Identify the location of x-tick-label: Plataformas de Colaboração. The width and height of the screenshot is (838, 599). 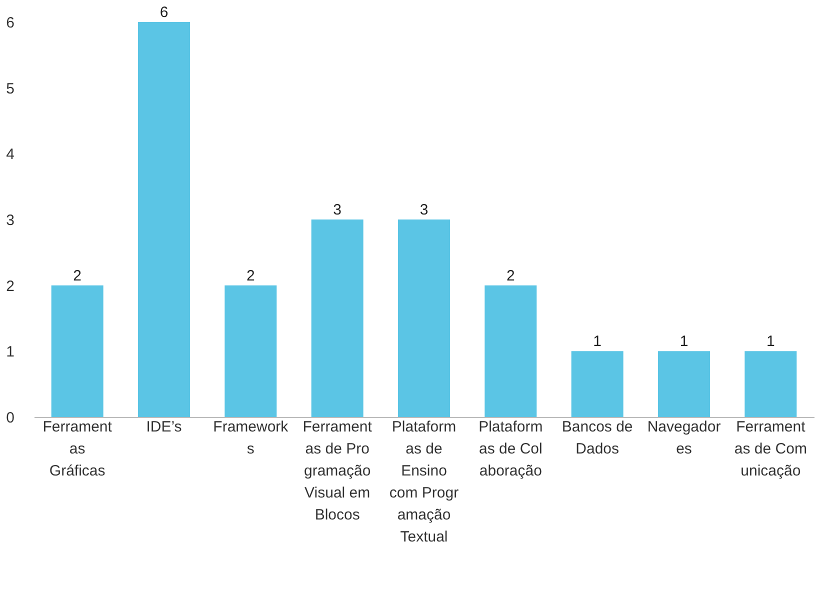
(510, 449).